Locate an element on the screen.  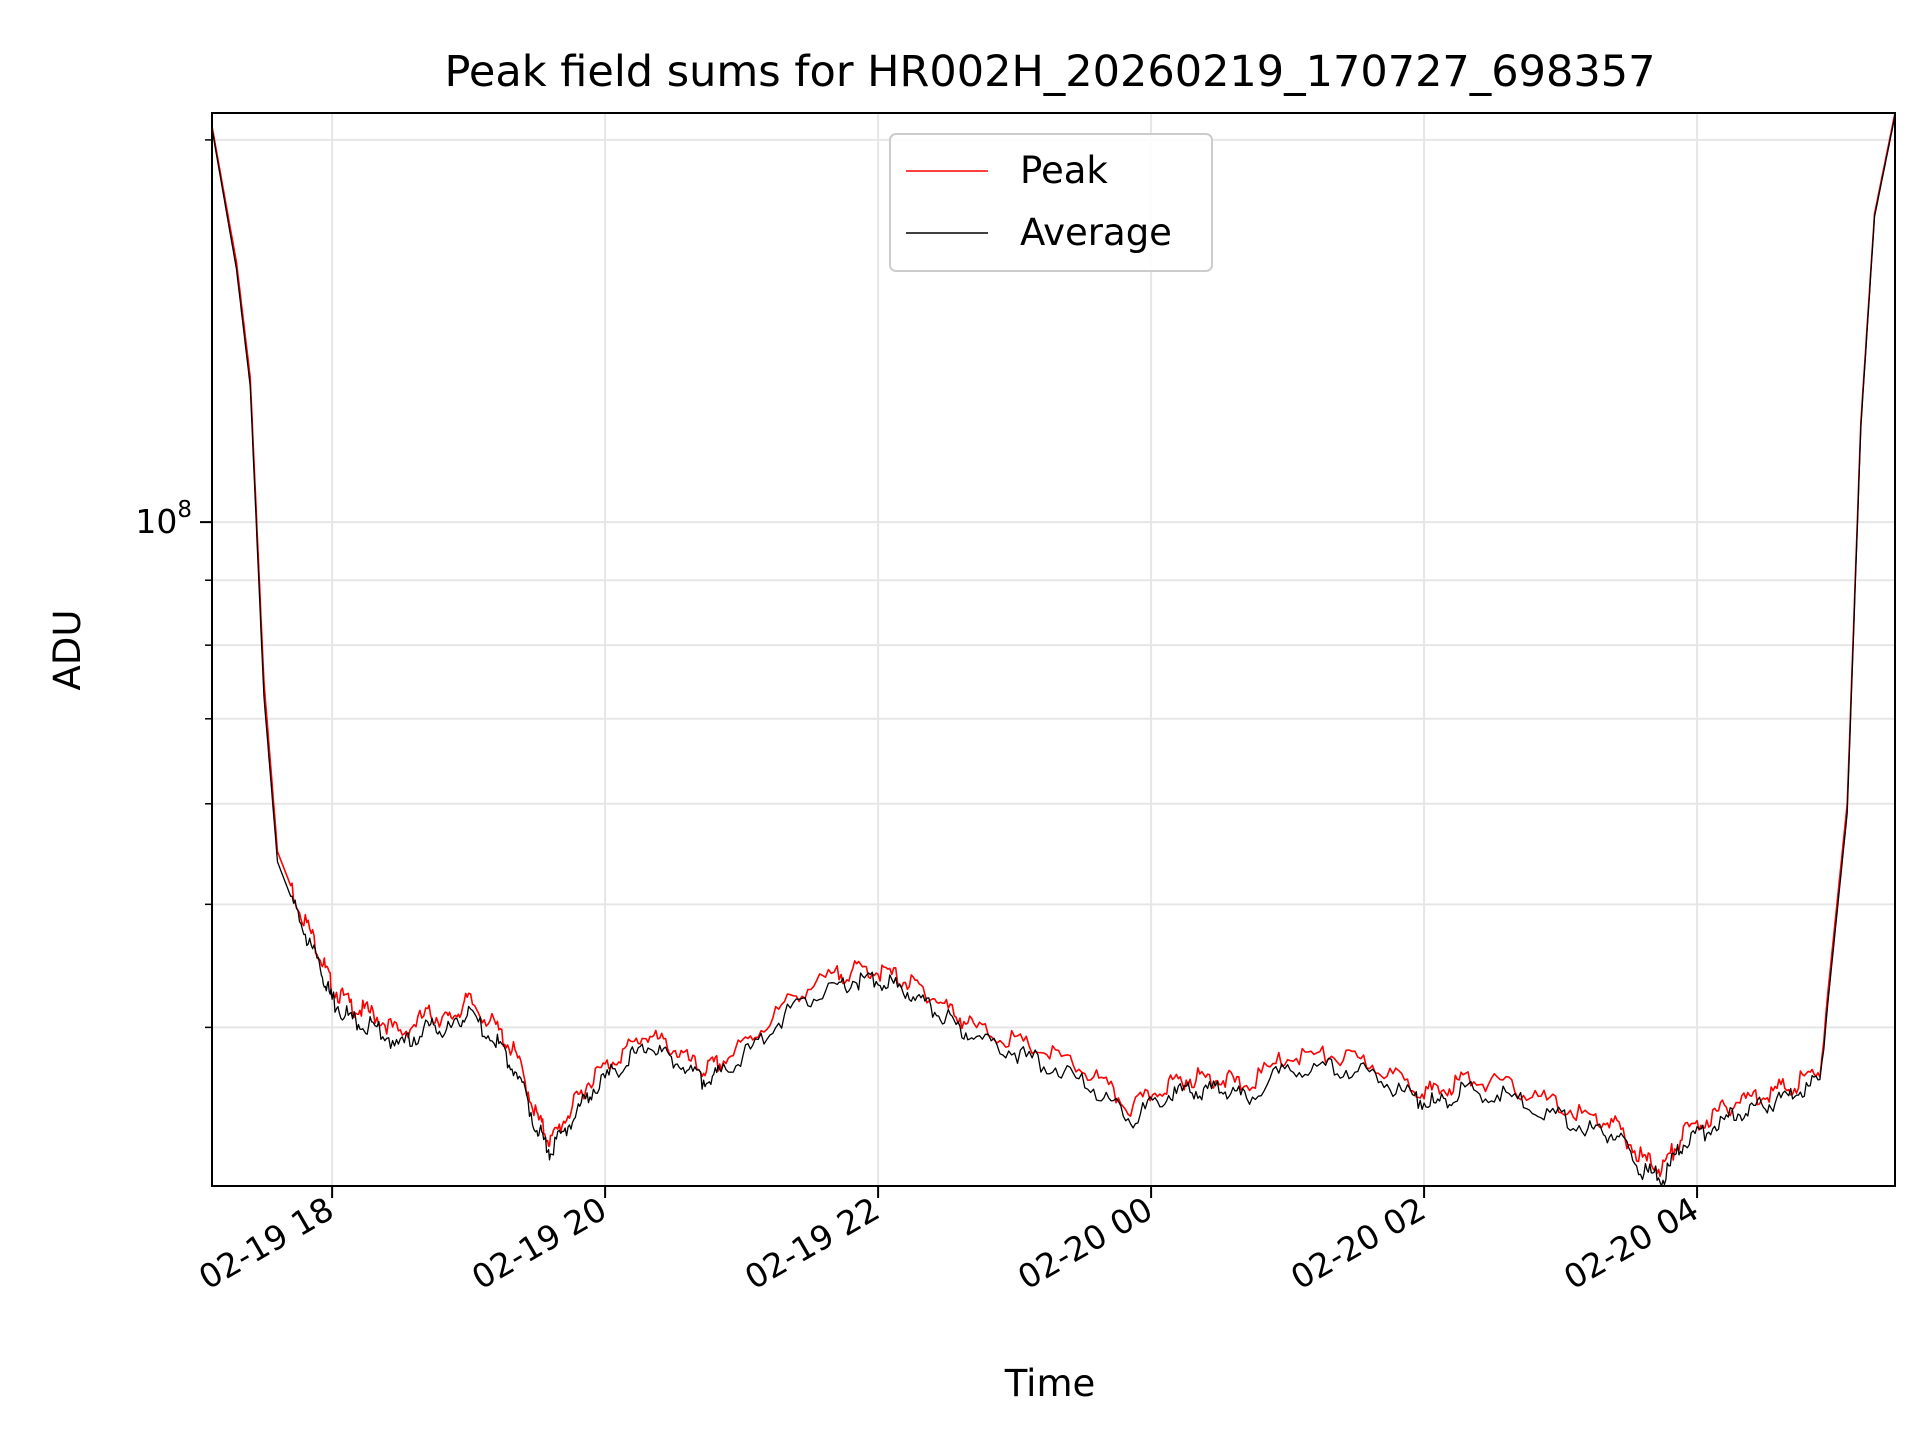
x-axis-label: Time is located at coordinates (1050, 1383).